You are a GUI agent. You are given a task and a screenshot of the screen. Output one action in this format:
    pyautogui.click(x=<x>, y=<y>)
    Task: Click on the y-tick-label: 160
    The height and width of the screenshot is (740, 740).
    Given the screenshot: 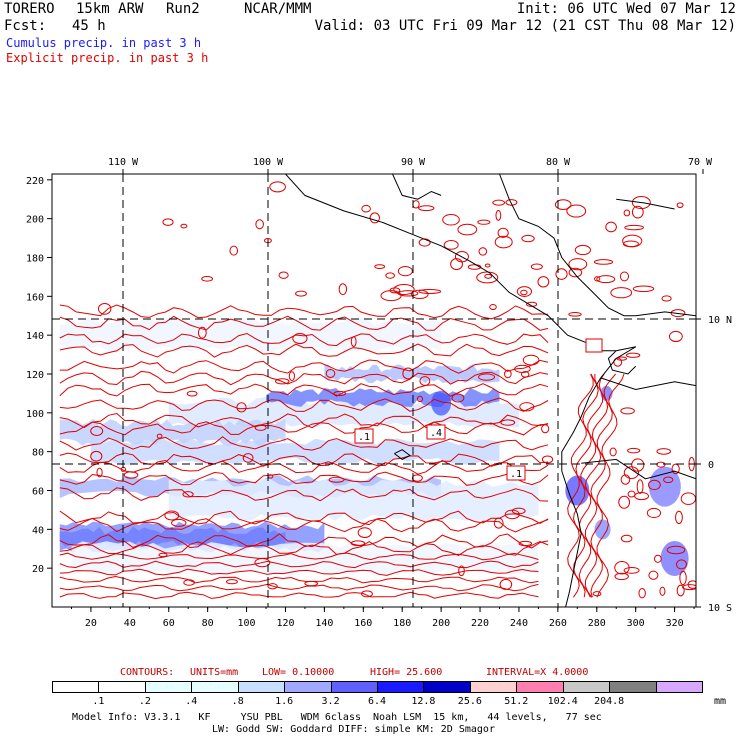 What is the action you would take?
    pyautogui.click(x=35, y=297)
    